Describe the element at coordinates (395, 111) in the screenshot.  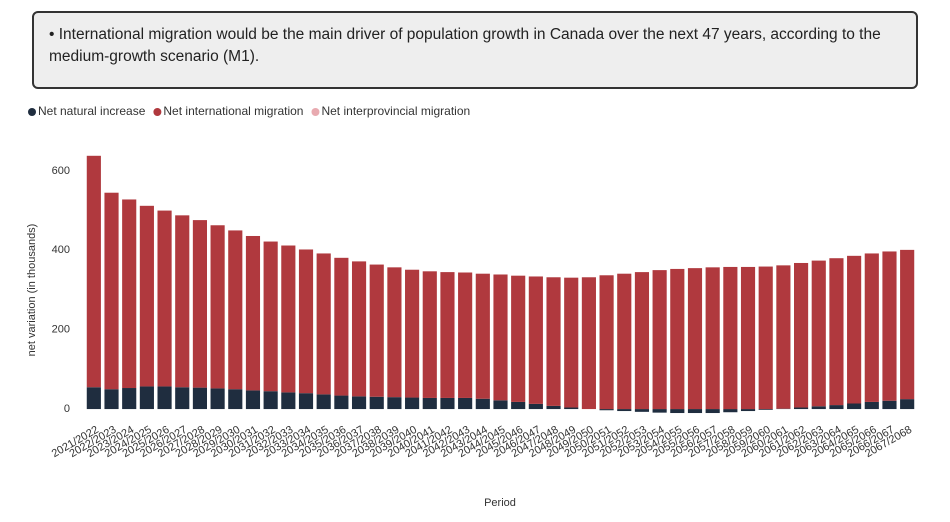
I see `legend-label: Net interprovincial migration` at that location.